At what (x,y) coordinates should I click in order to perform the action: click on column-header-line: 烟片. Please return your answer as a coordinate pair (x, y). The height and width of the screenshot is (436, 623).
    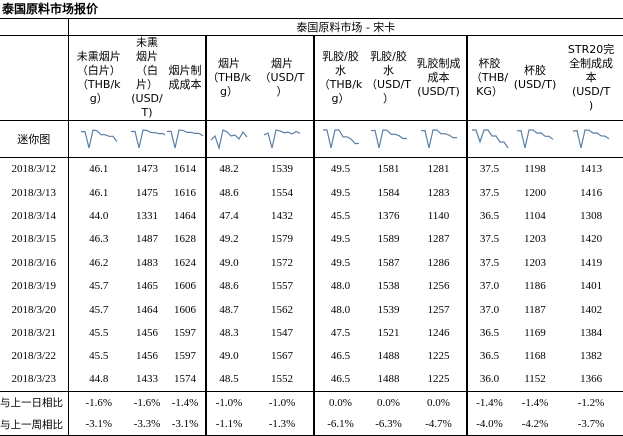
    Looking at the image, I should click on (282, 63).